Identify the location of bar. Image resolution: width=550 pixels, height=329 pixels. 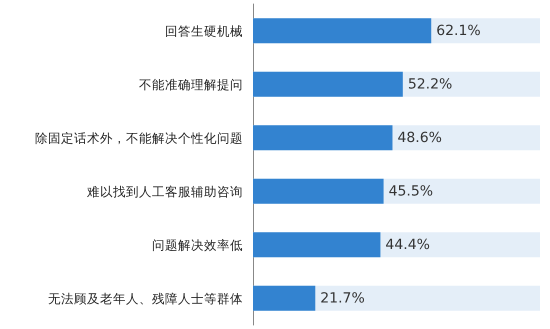
(284, 298).